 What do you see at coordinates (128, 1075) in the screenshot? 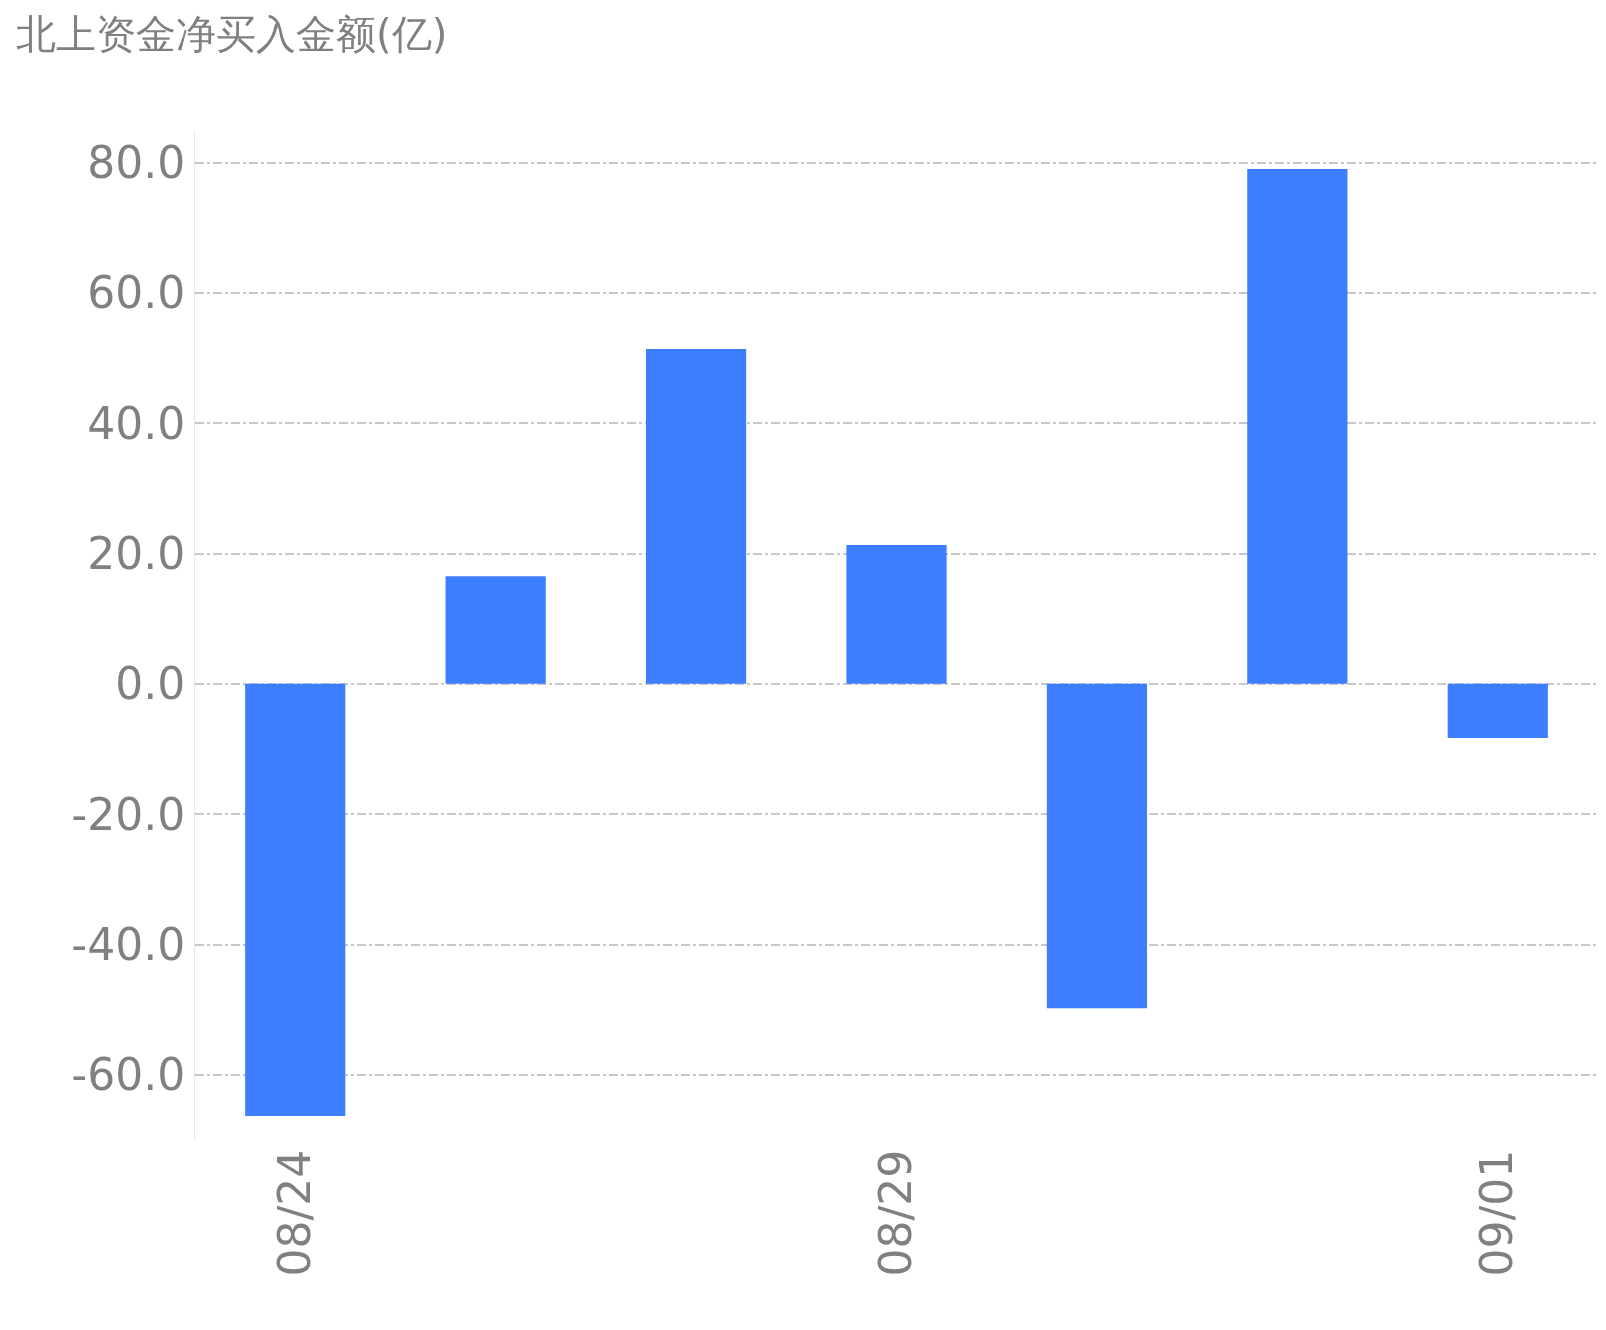
I see `y-tick-label: -60.0` at bounding box center [128, 1075].